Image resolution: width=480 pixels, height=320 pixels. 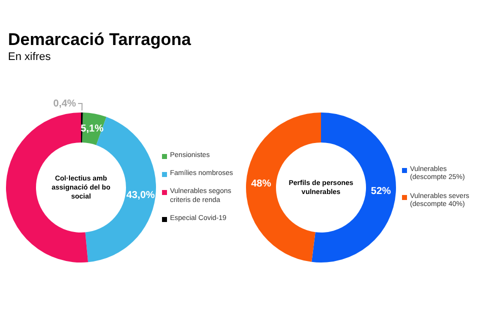 What do you see at coordinates (261, 184) in the screenshot?
I see `data-label: 48%` at bounding box center [261, 184].